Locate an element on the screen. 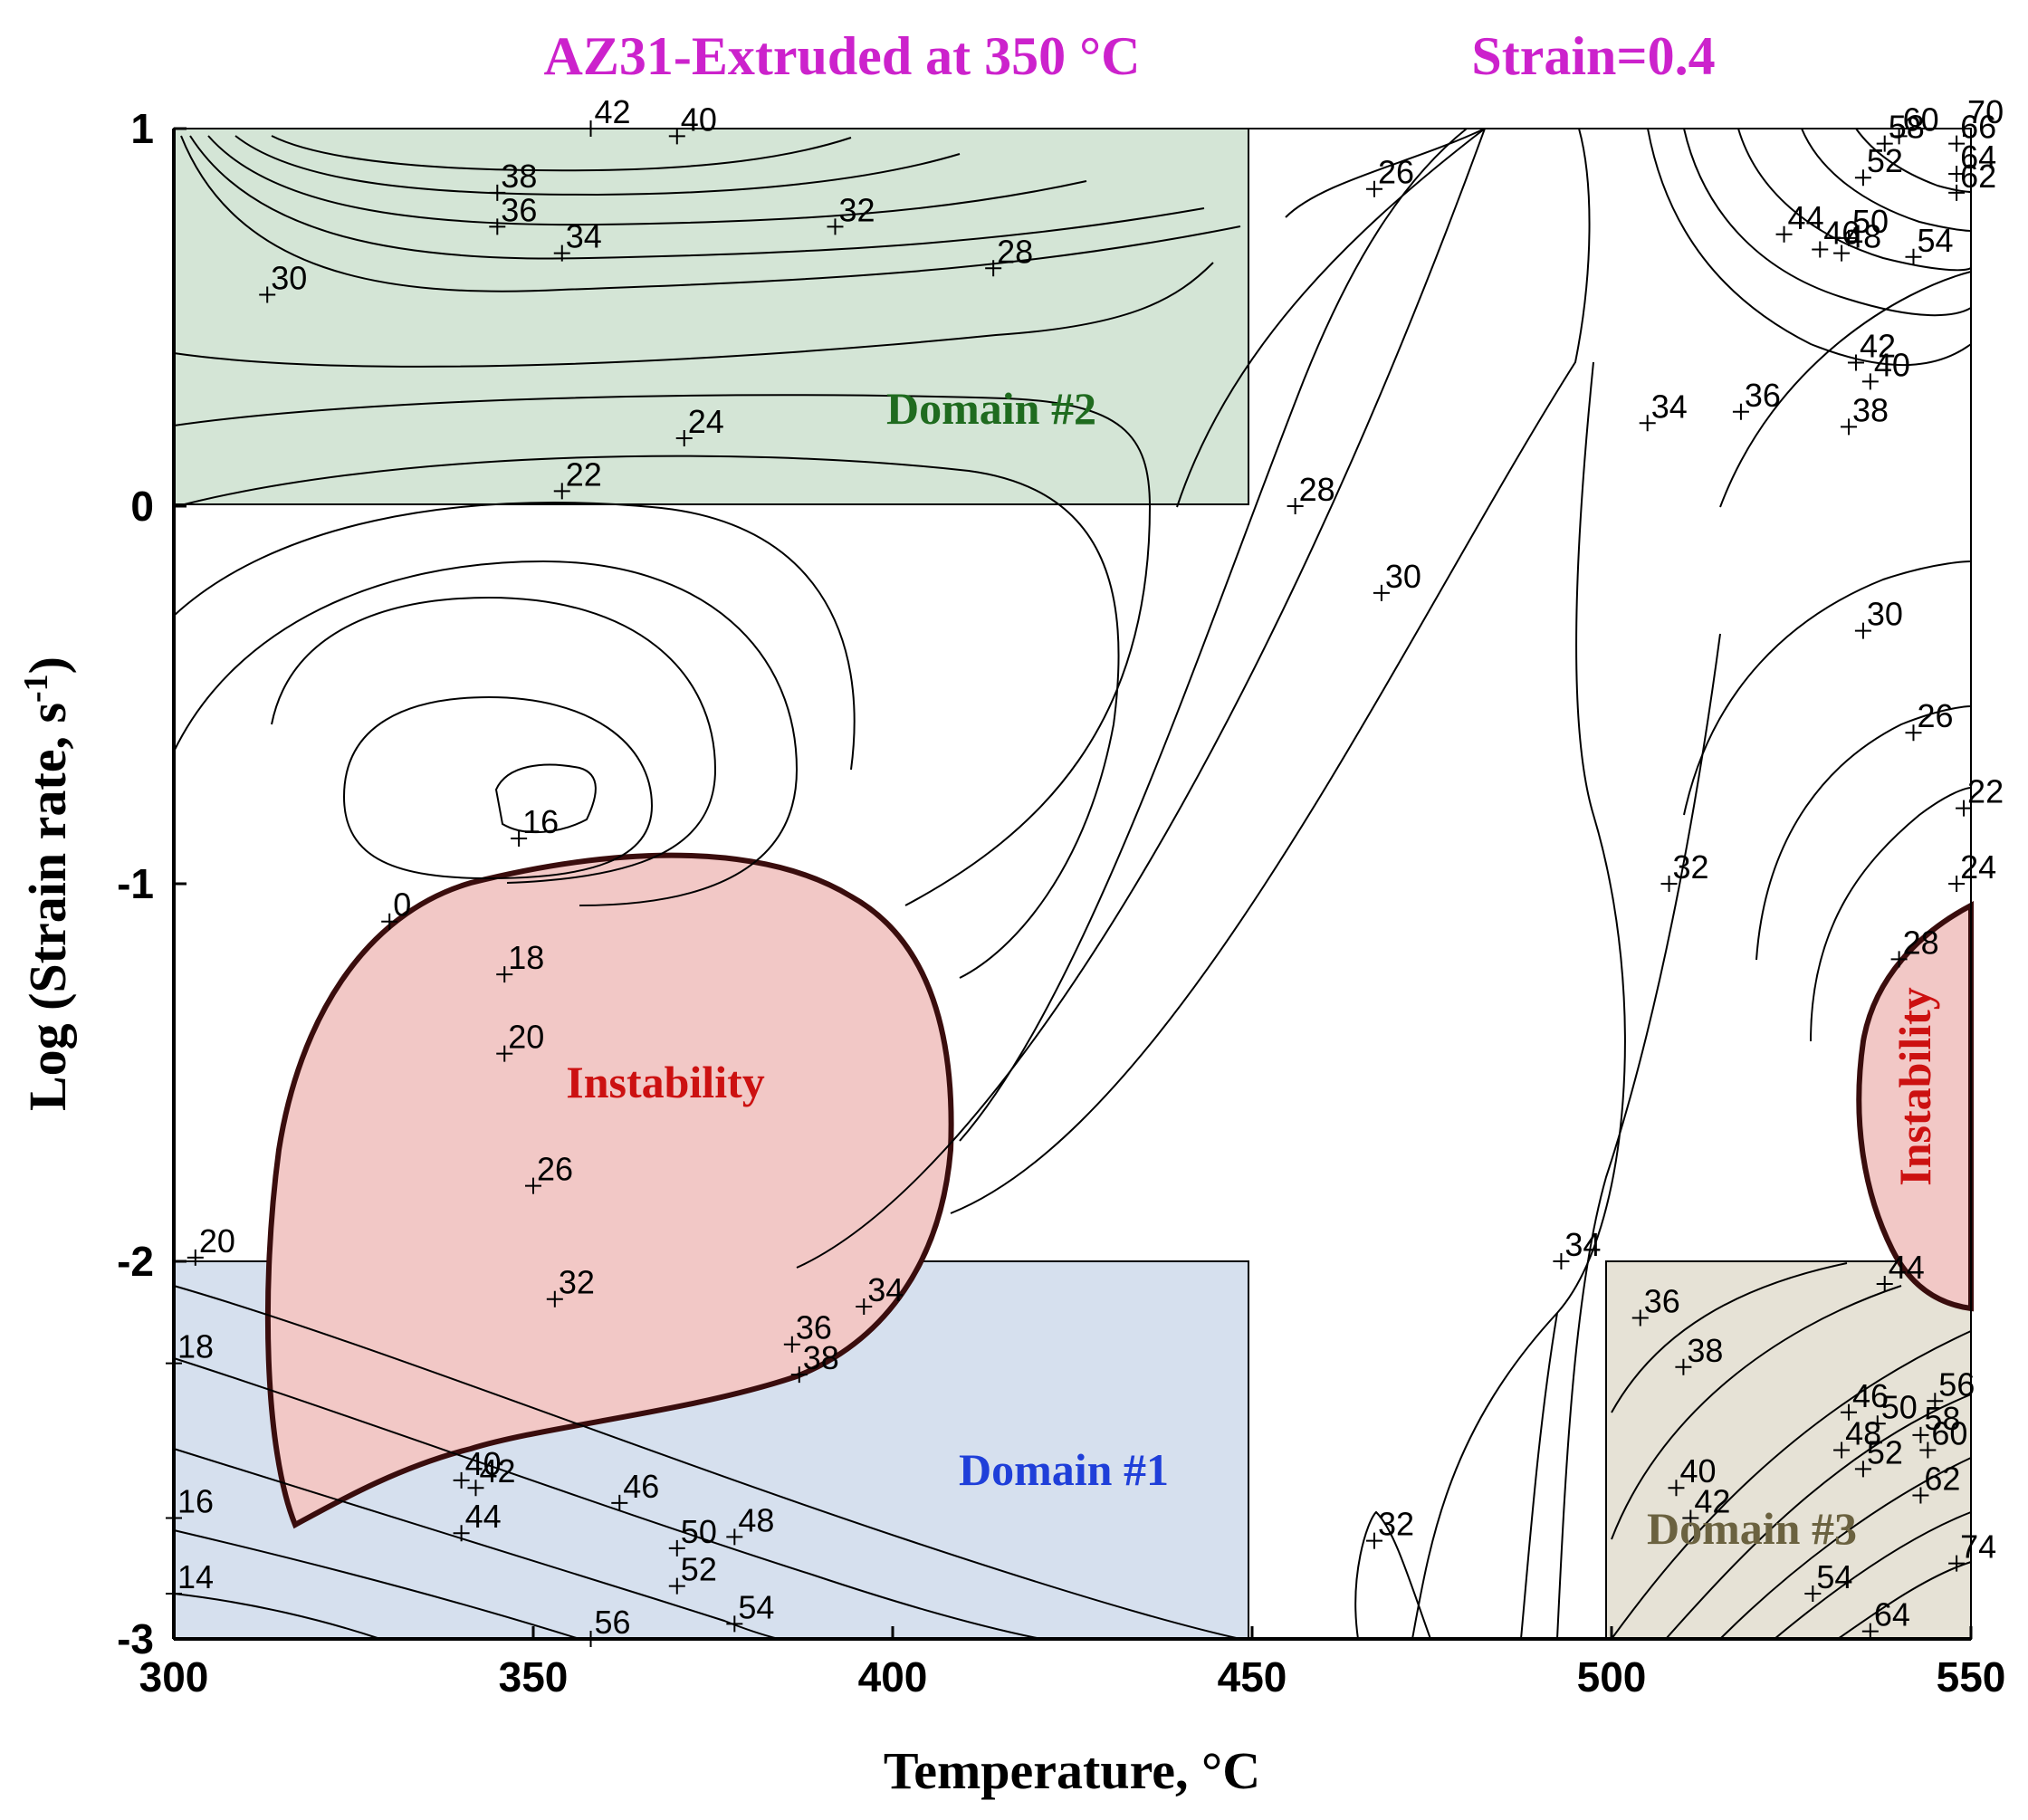  contour-label: 14 is located at coordinates (195, 1577).